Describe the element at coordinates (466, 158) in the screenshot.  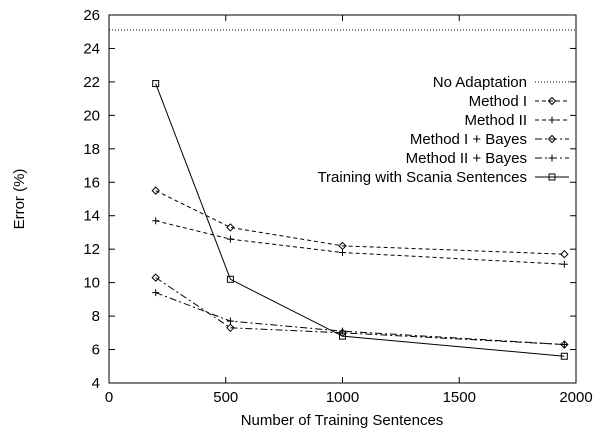
I see `legend-label: Method II + Bayes` at that location.